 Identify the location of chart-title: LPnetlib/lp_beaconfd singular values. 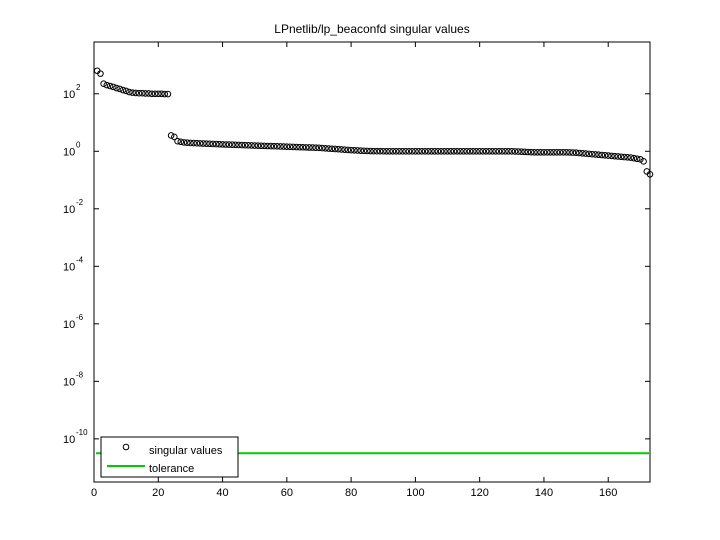
(371, 29).